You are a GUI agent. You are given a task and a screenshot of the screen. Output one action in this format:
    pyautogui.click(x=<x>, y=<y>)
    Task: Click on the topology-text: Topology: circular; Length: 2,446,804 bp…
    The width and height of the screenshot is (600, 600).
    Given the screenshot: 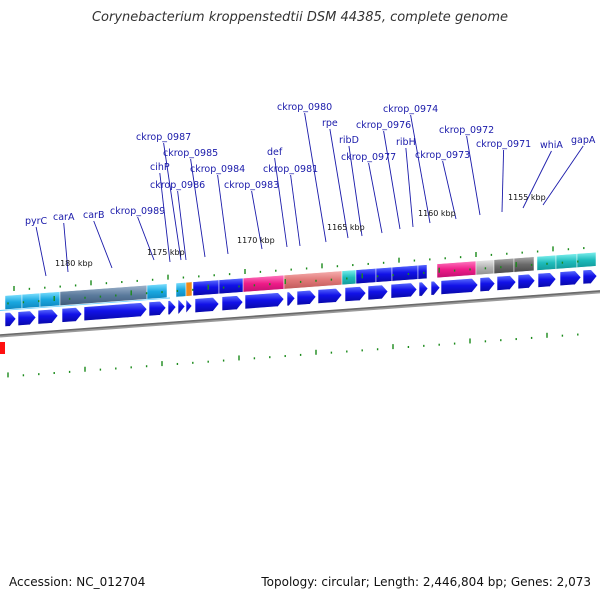 What is the action you would take?
    pyautogui.click(x=426, y=582)
    